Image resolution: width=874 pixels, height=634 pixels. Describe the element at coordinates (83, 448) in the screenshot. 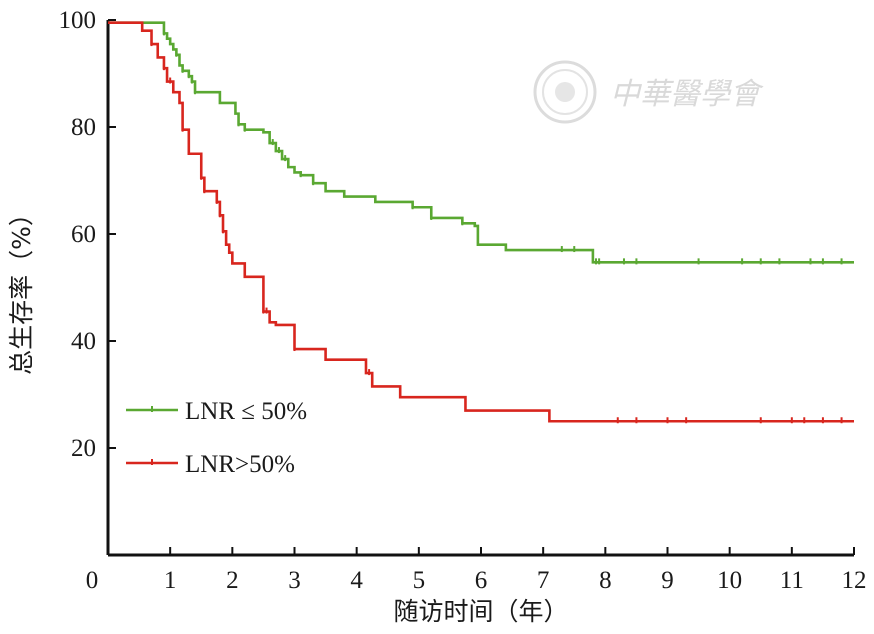

I see `y-tick-label: 20` at that location.